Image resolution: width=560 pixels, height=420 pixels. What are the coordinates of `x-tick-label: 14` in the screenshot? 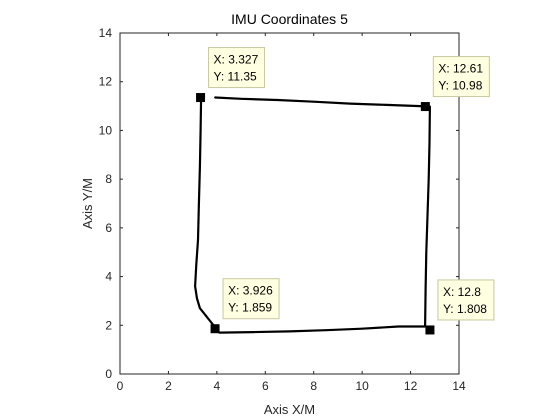 It's located at (459, 386).